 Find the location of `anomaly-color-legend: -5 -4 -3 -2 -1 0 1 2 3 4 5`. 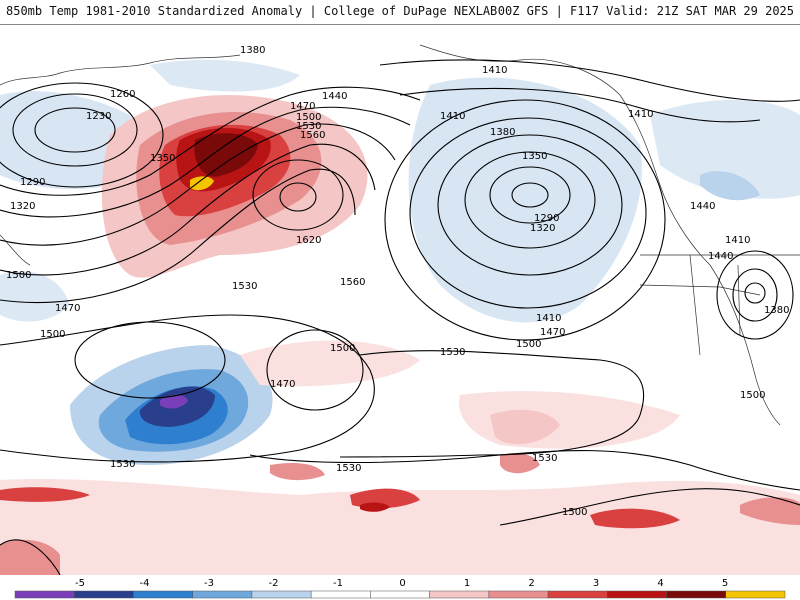

anomaly-color-legend: -5 -4 -3 -2 -1 0 1 2 3 4 5 is located at coordinates (400, 587).